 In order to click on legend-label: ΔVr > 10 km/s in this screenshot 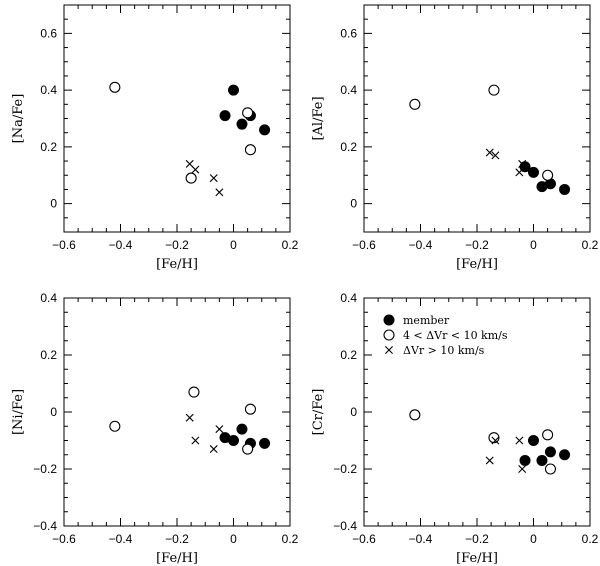, I will do `click(444, 350)`.